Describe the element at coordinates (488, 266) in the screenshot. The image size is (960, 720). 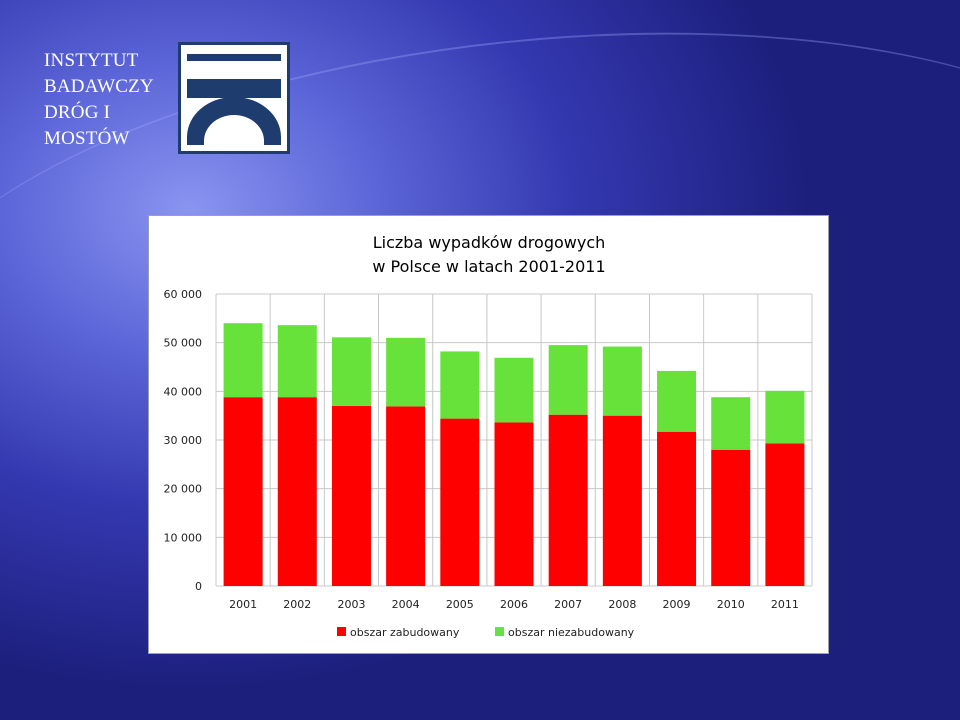
I see `chart-title-line-2: w Polsce w latach 2001-2011` at that location.